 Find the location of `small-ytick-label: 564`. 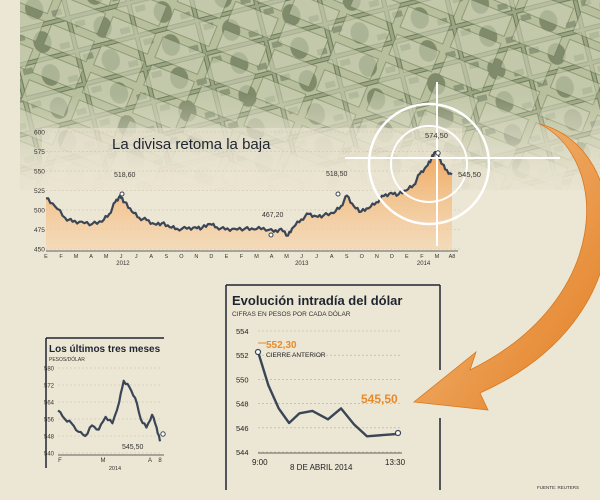

small-ytick-label: 564 is located at coordinates (49, 404).